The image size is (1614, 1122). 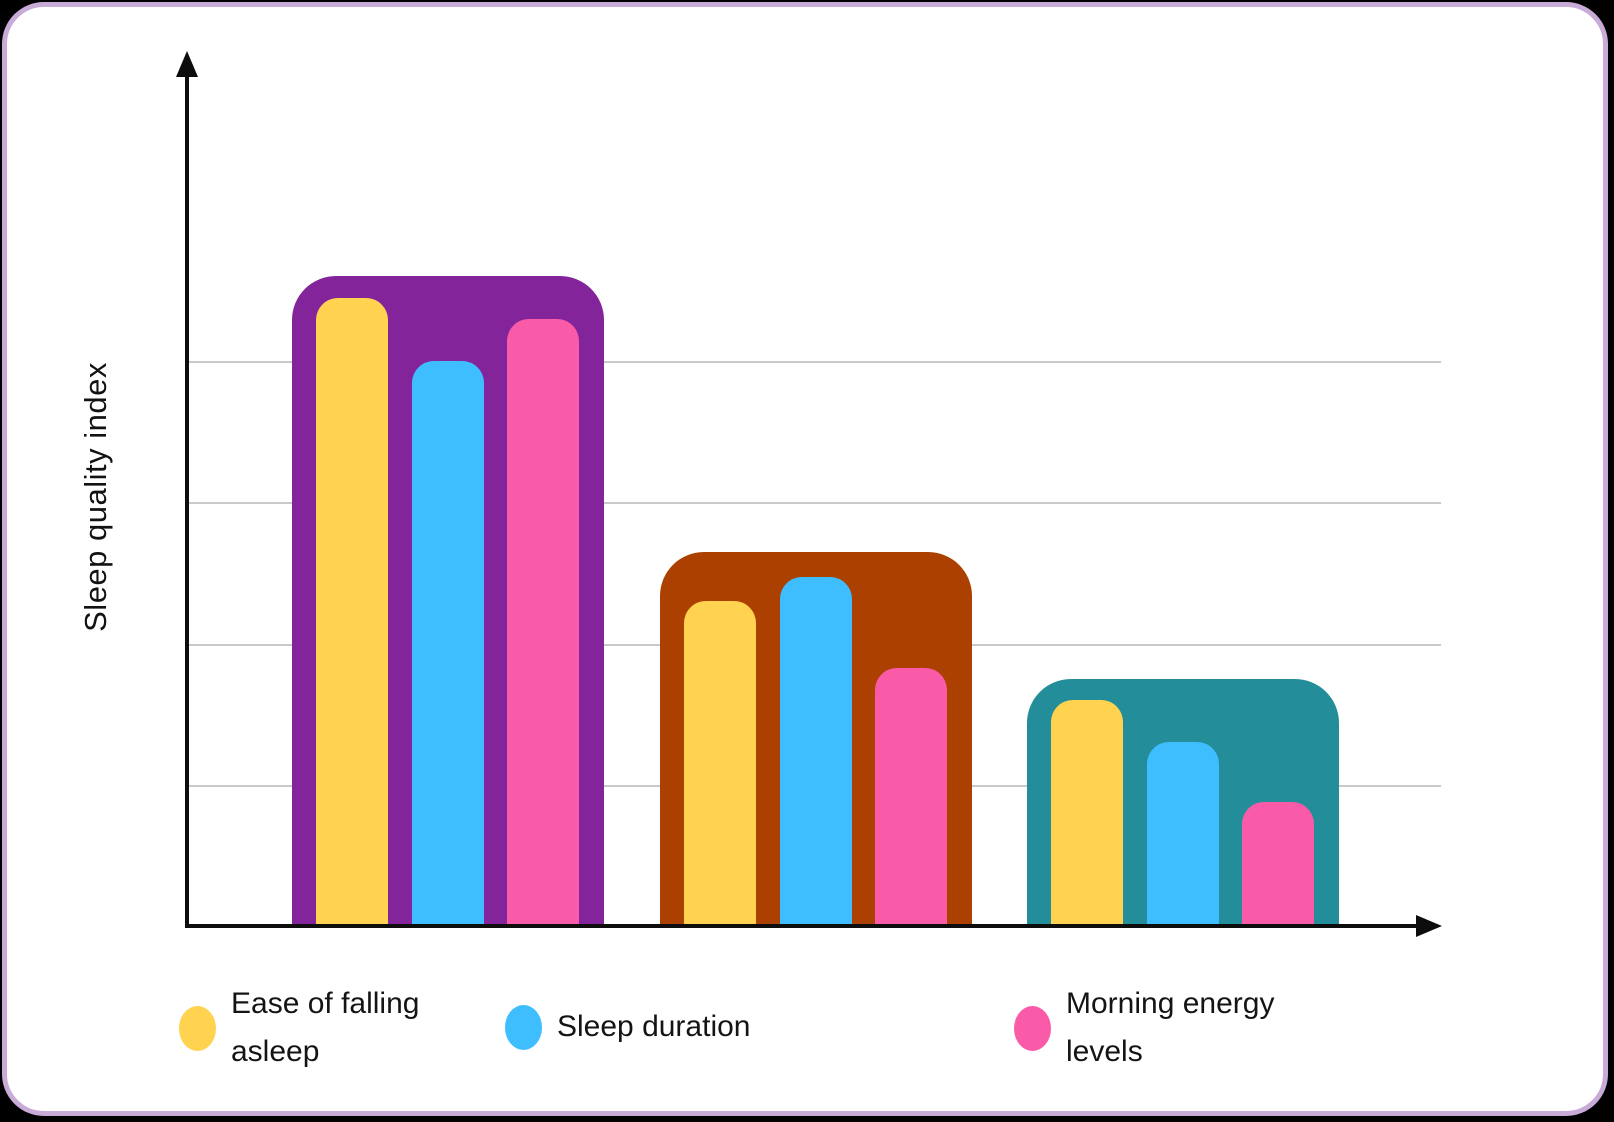 I want to click on legend-item: Sleep duration, so click(x=627, y=1027).